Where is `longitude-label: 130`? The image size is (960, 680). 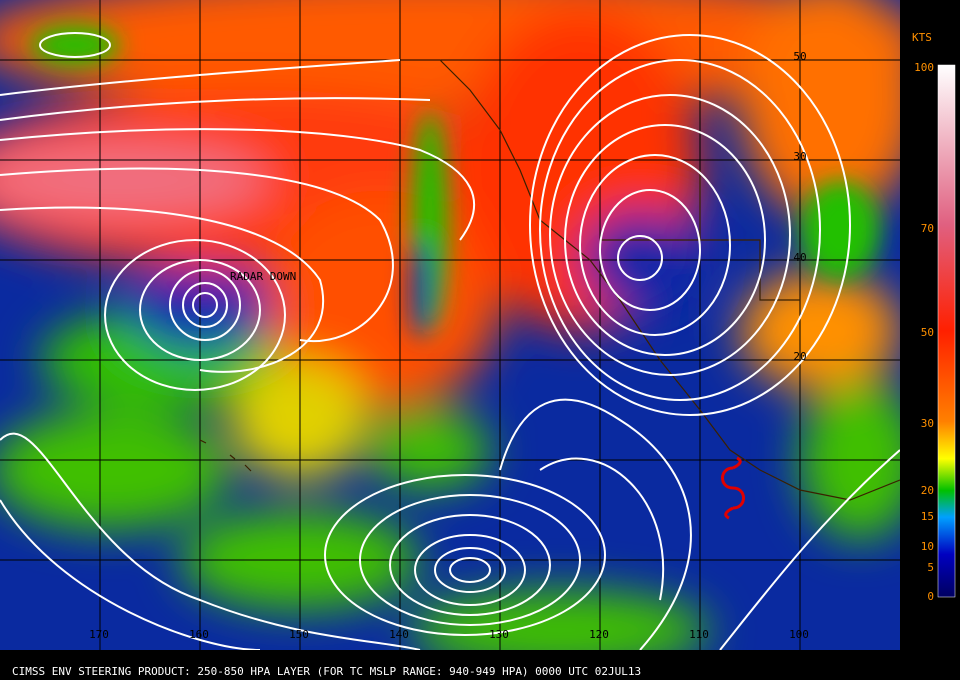
longitude-label: 130 is located at coordinates (499, 634).